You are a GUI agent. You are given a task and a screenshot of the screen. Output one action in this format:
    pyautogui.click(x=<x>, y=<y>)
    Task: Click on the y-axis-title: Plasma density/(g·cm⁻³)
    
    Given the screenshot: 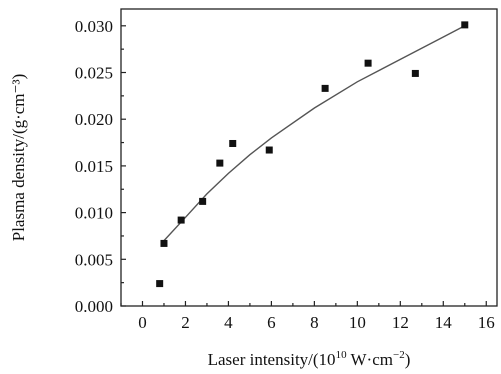 What is the action you would take?
    pyautogui.click(x=18, y=158)
    